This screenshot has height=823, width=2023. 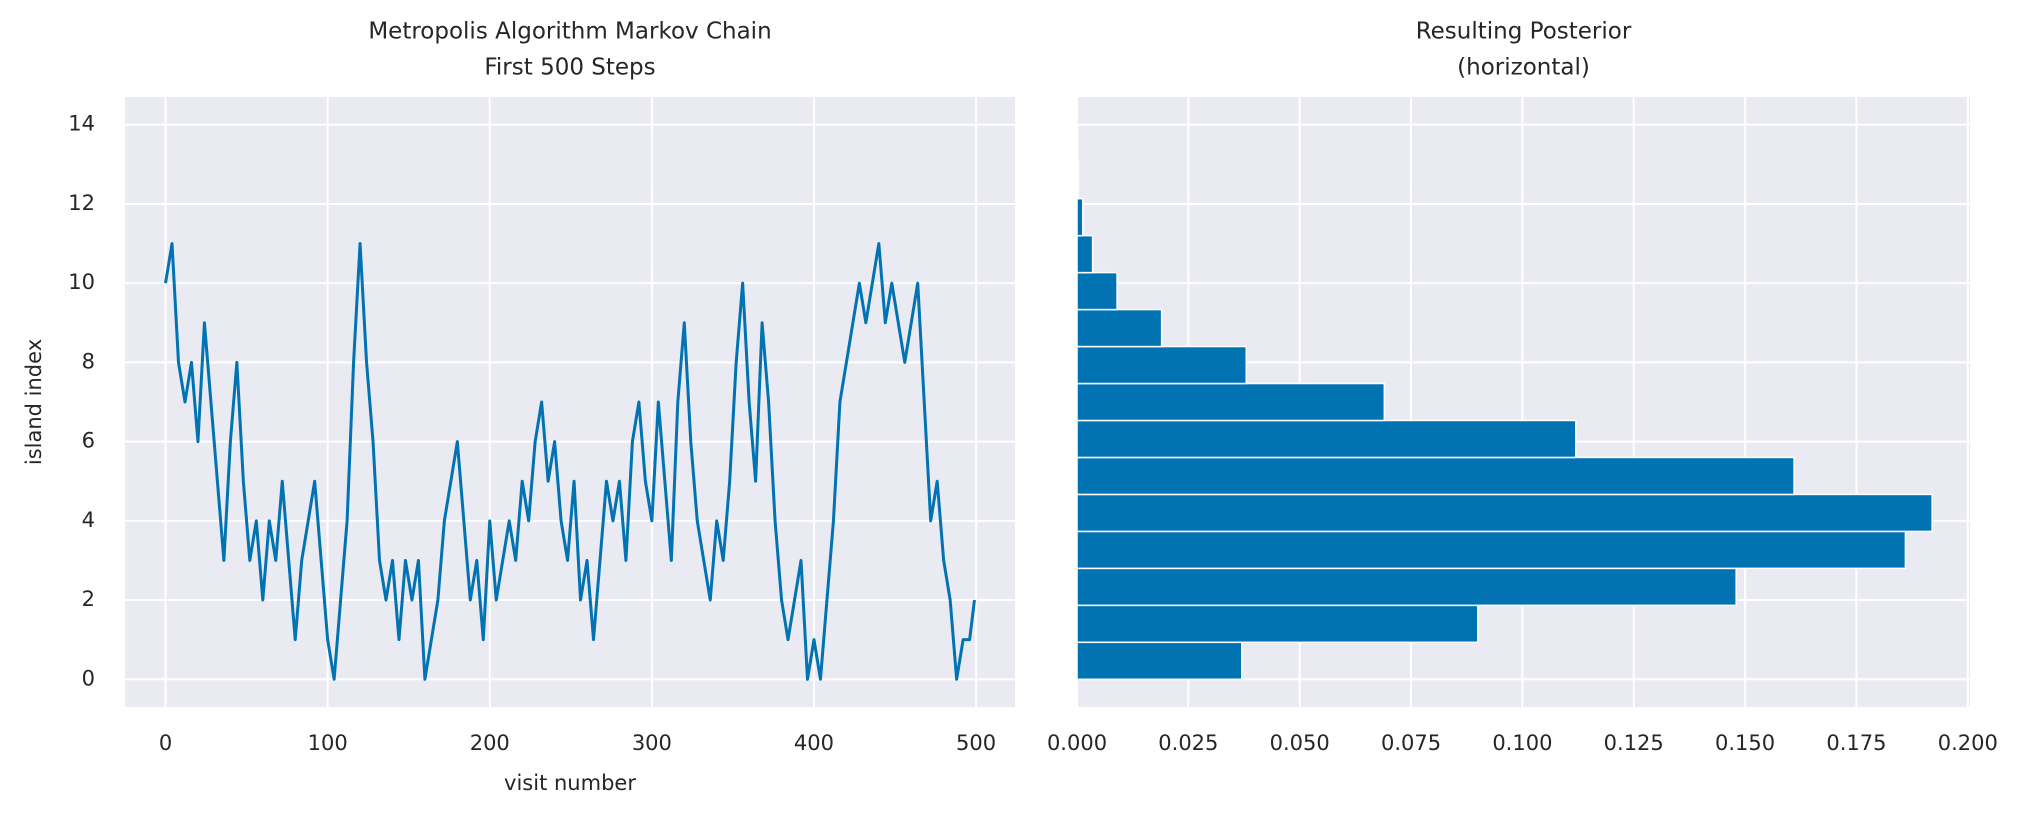 What do you see at coordinates (1968, 743) in the screenshot?
I see `x-tick-label: 0.200` at bounding box center [1968, 743].